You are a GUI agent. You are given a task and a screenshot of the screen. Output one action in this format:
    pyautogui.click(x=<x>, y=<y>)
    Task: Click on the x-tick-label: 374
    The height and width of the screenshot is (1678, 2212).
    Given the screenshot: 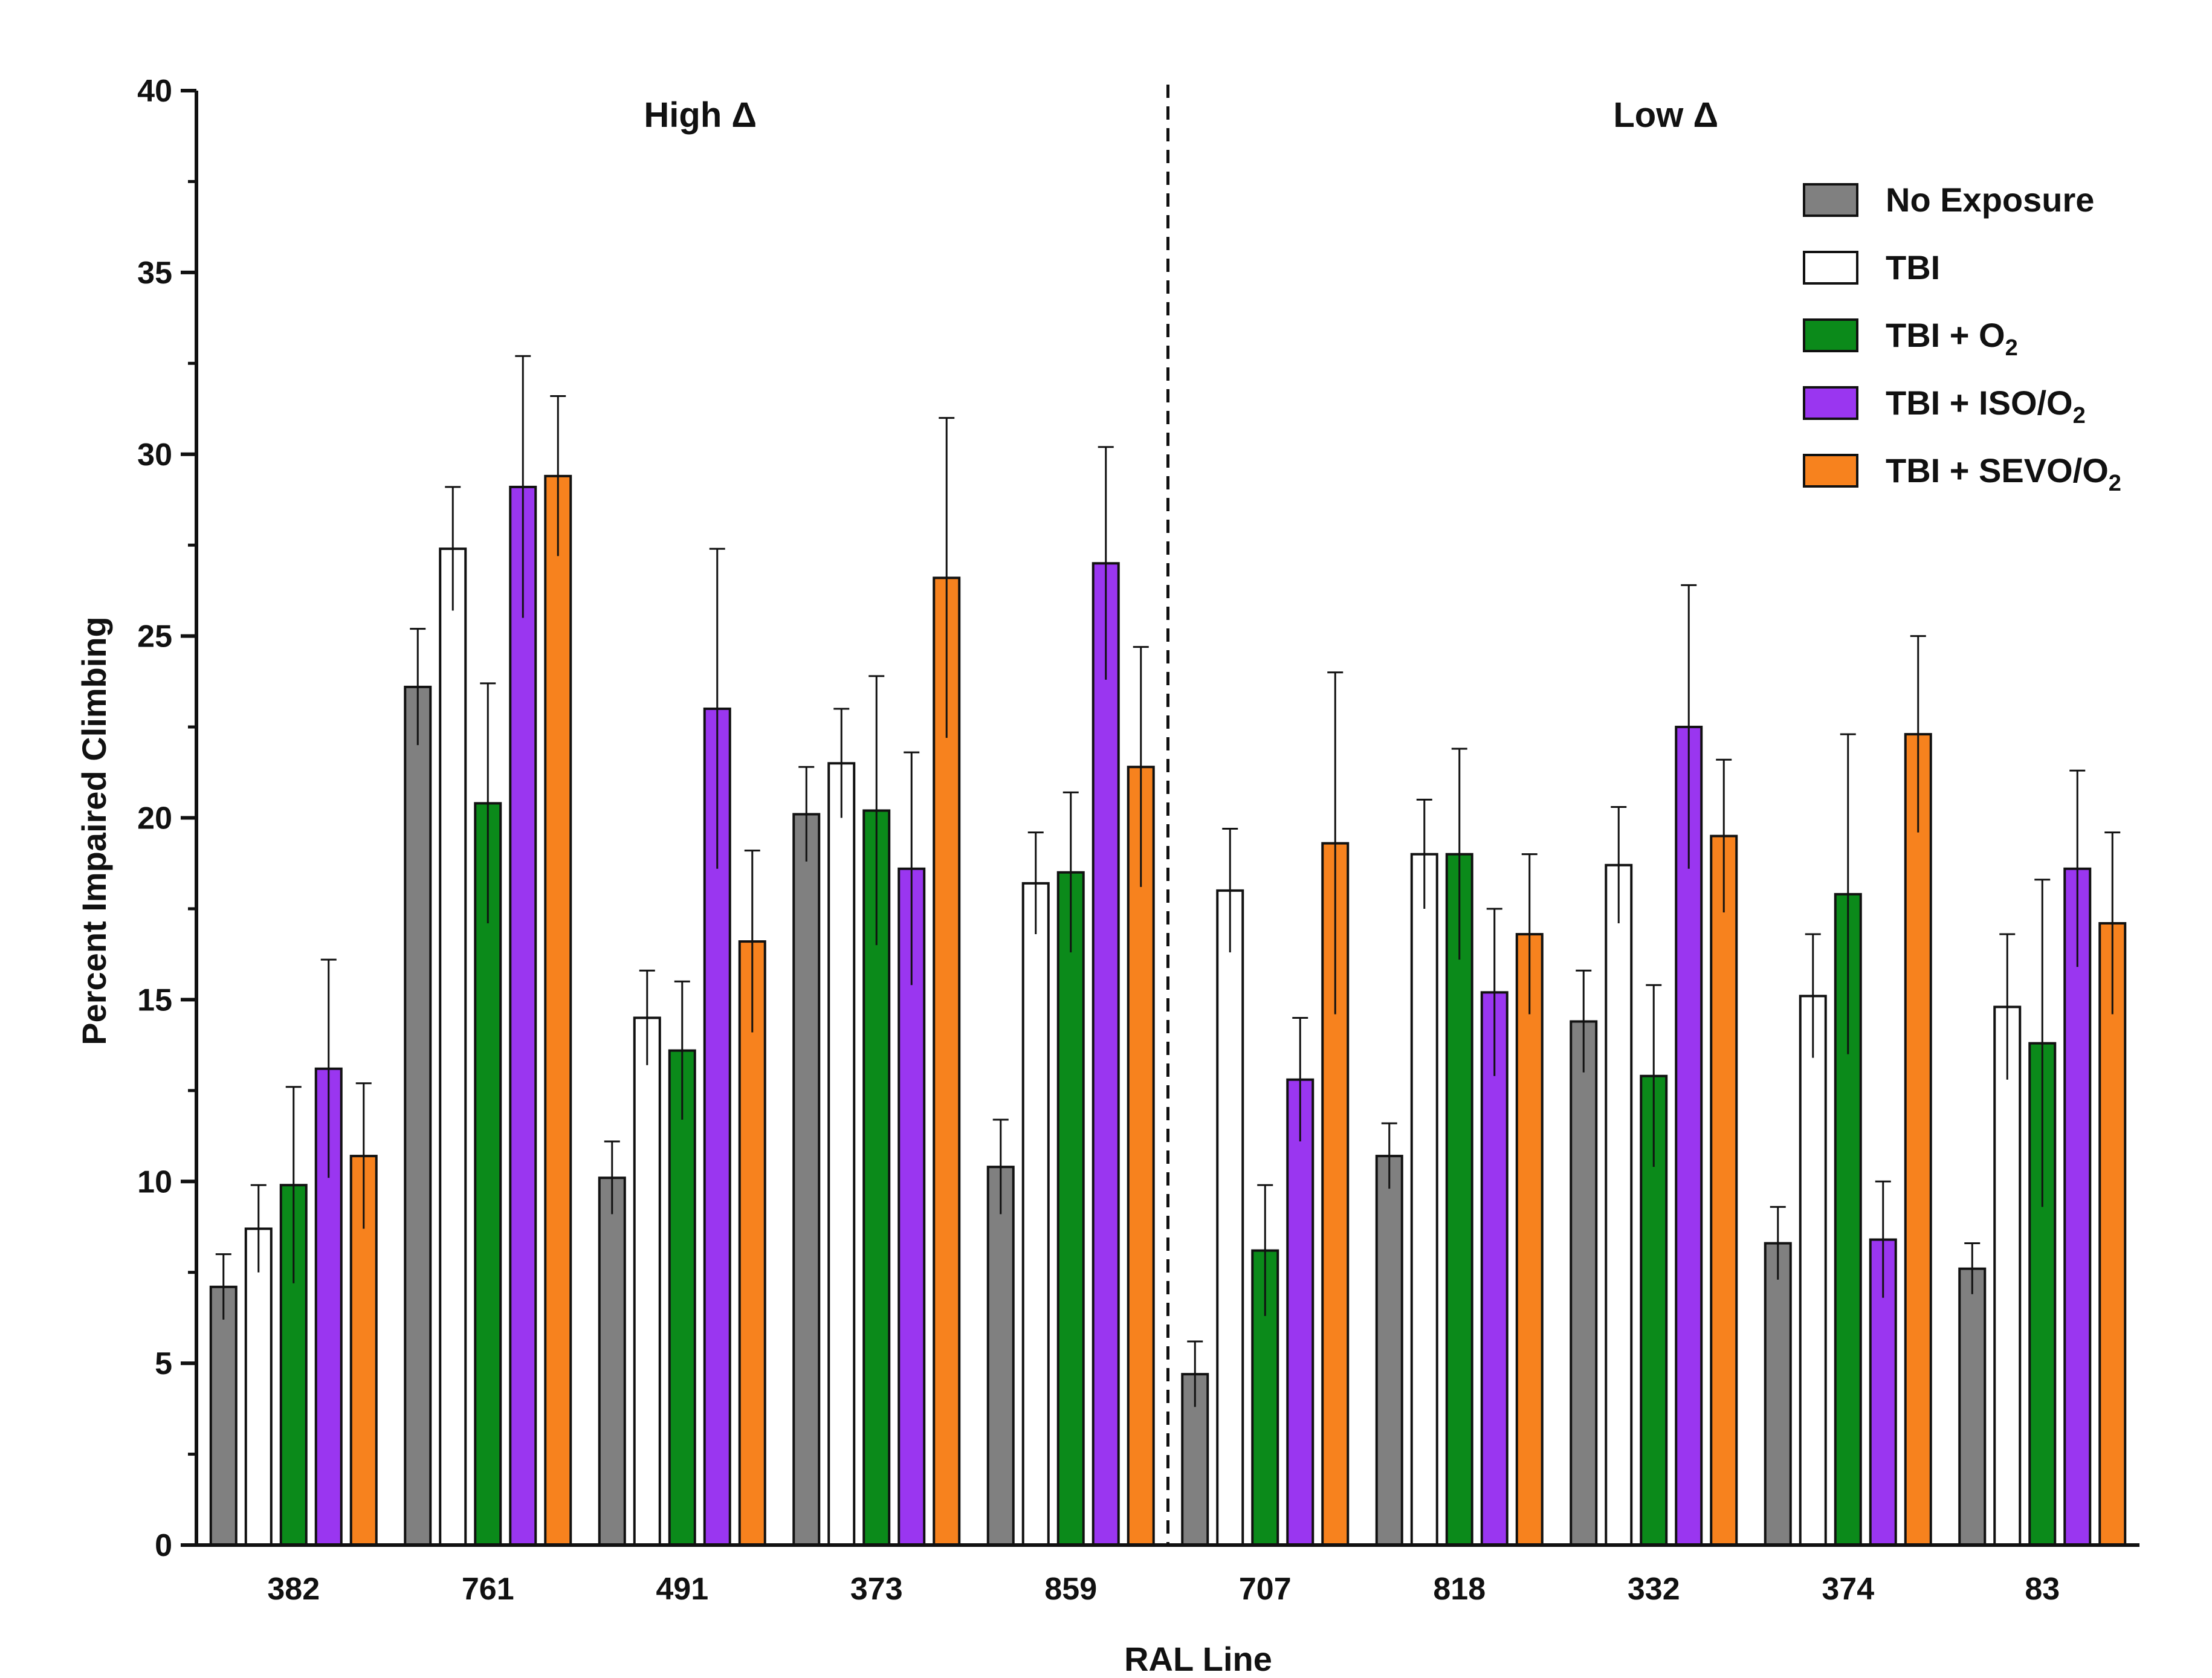 What is the action you would take?
    pyautogui.click(x=1848, y=1590)
    